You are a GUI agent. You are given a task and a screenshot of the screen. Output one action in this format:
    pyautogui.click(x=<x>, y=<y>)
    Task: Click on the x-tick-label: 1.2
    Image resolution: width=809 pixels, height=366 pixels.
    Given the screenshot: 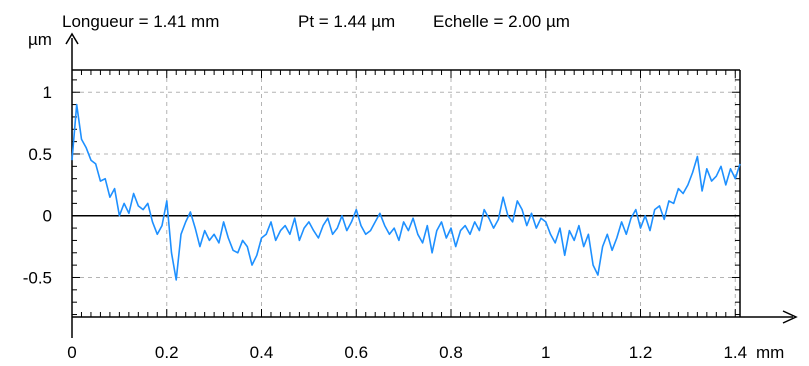 What is the action you would take?
    pyautogui.click(x=641, y=352)
    